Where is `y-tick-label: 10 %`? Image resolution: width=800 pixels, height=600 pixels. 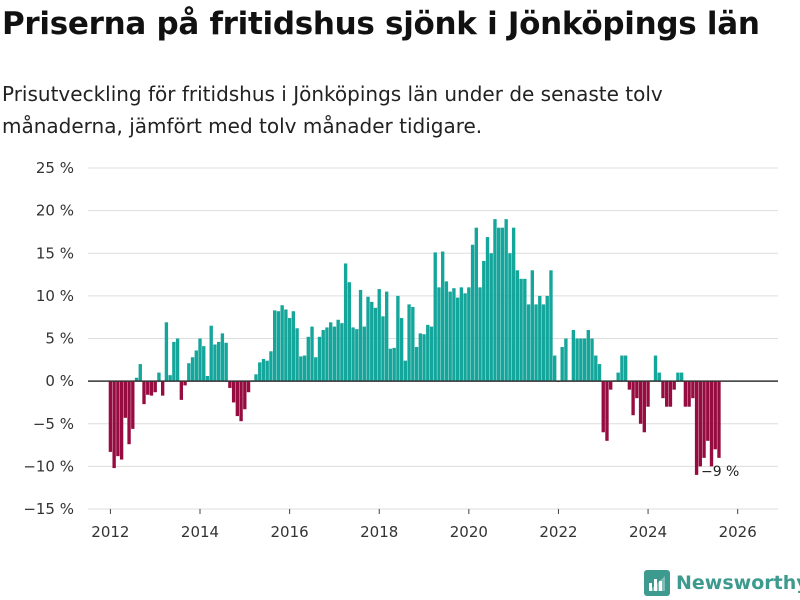
y-tick-label: 10 % is located at coordinates (55, 296).